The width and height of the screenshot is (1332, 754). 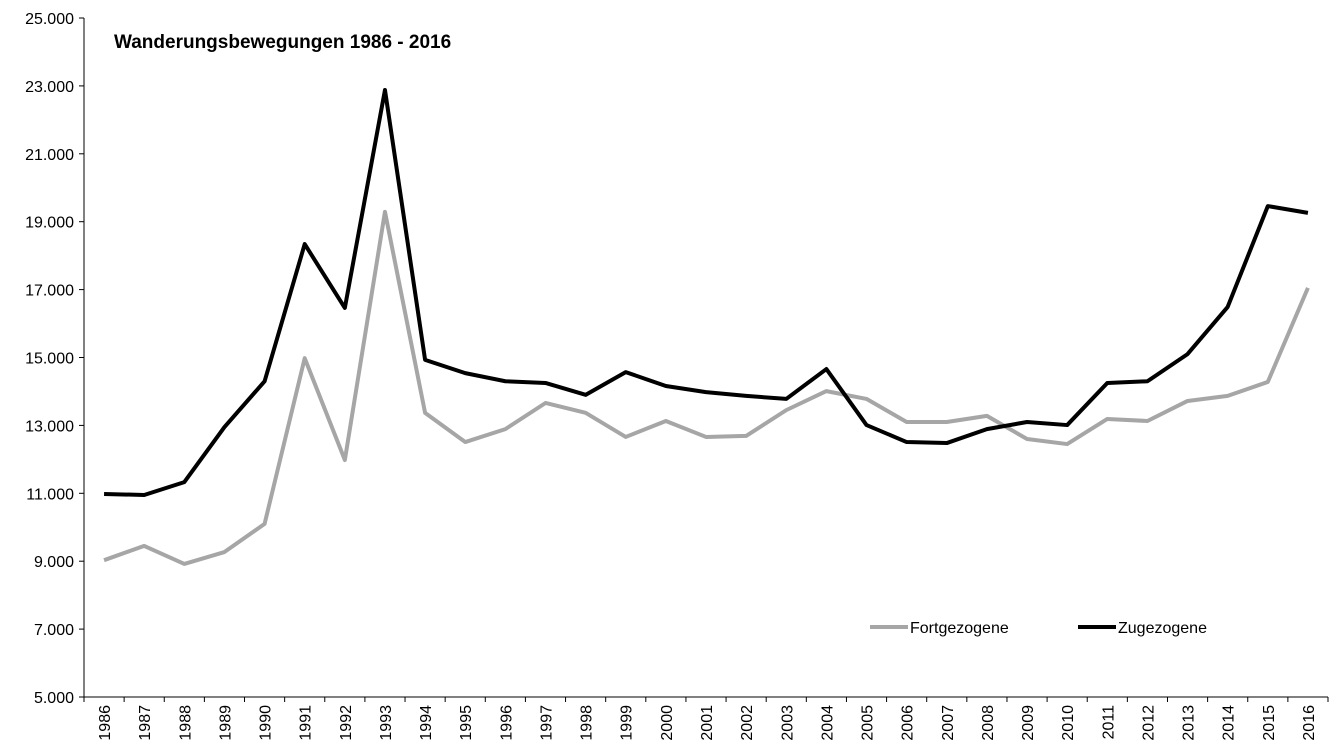 I want to click on x-tick-label: 1999, so click(x=627, y=723).